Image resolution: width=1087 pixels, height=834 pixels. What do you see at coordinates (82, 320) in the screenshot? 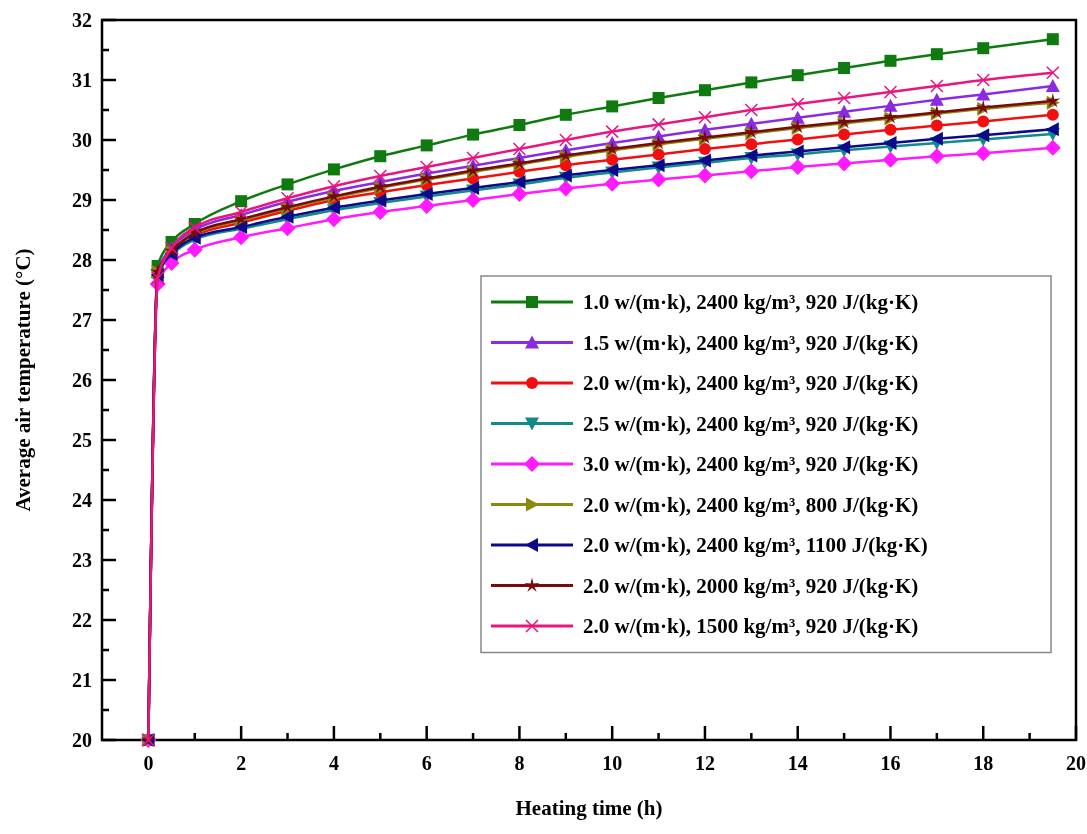
I see `y-tick-label: 27` at bounding box center [82, 320].